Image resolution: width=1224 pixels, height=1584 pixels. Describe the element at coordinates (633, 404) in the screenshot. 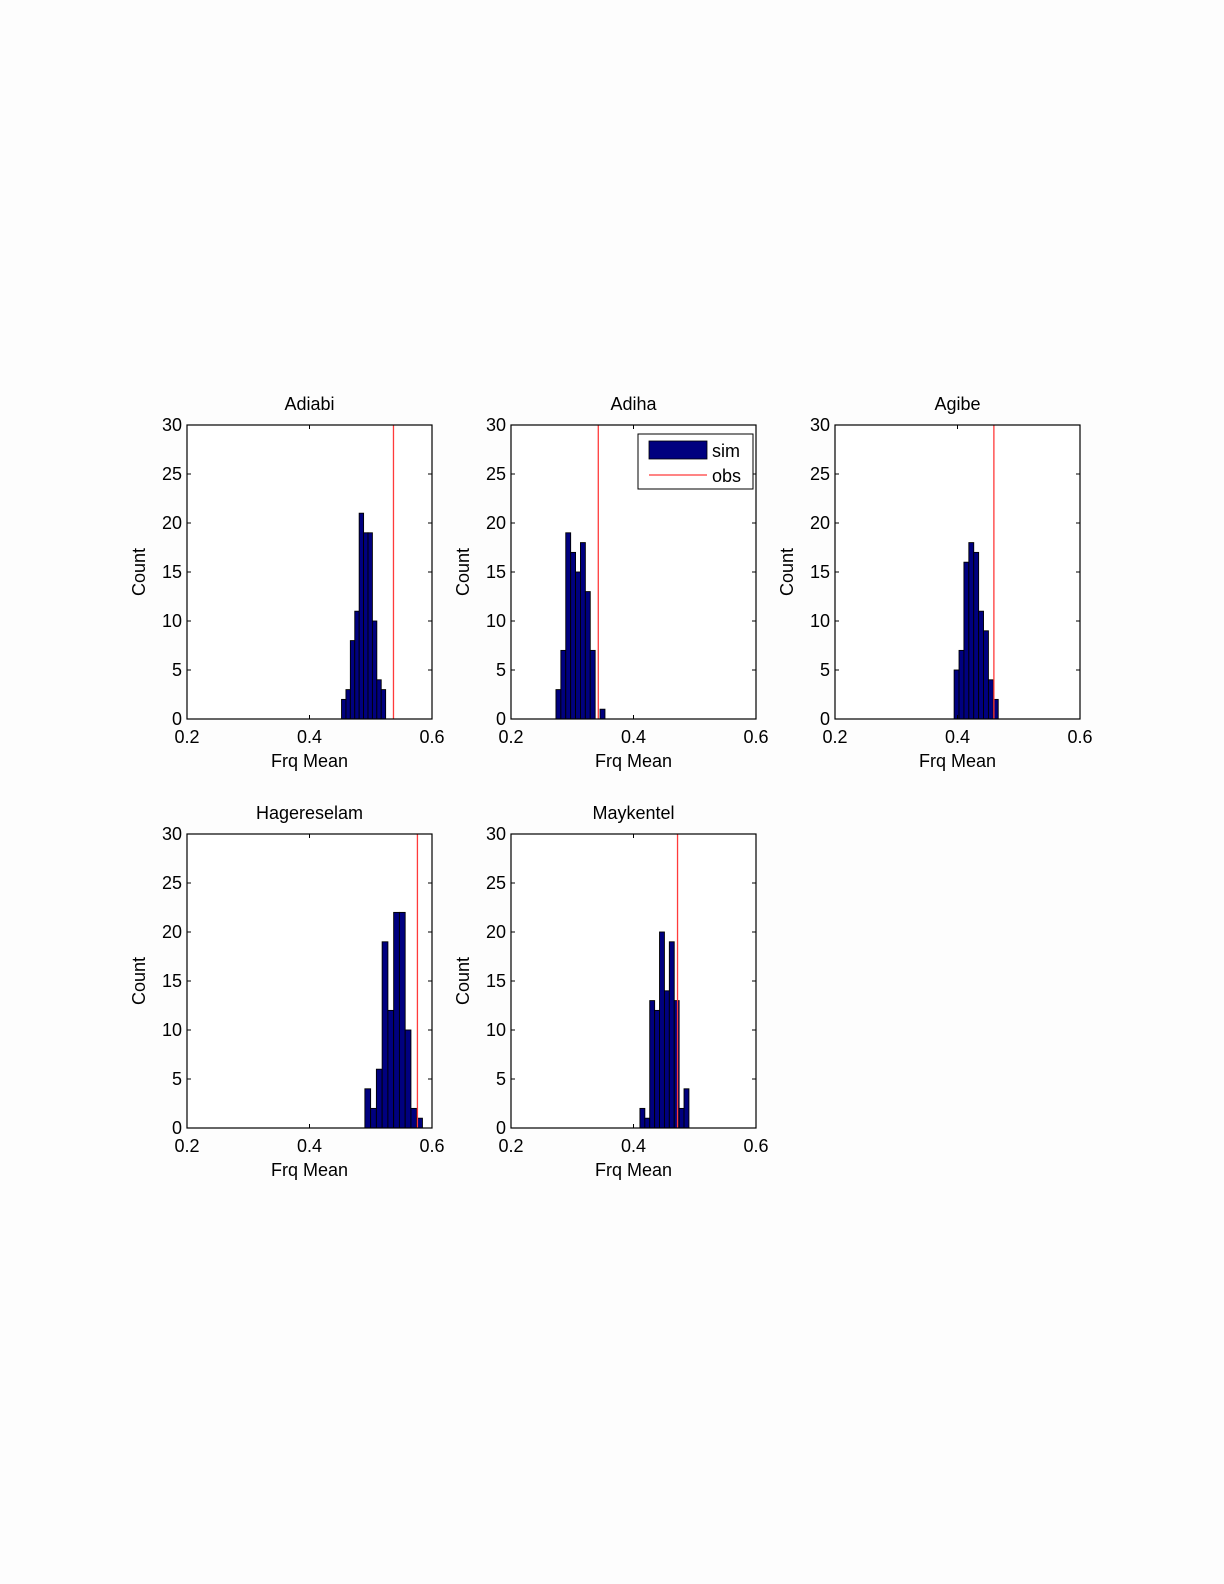

I see `subplot-title: Adiha` at that location.